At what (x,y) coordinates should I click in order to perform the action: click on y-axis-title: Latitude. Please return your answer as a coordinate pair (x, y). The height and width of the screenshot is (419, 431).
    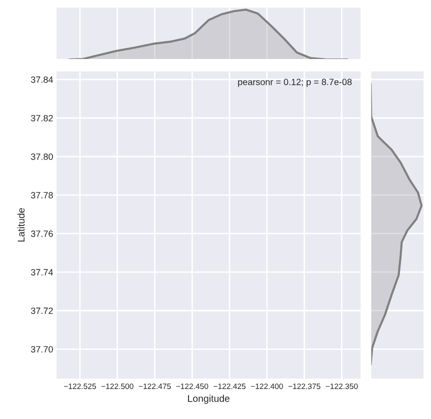
    Looking at the image, I should click on (21, 225).